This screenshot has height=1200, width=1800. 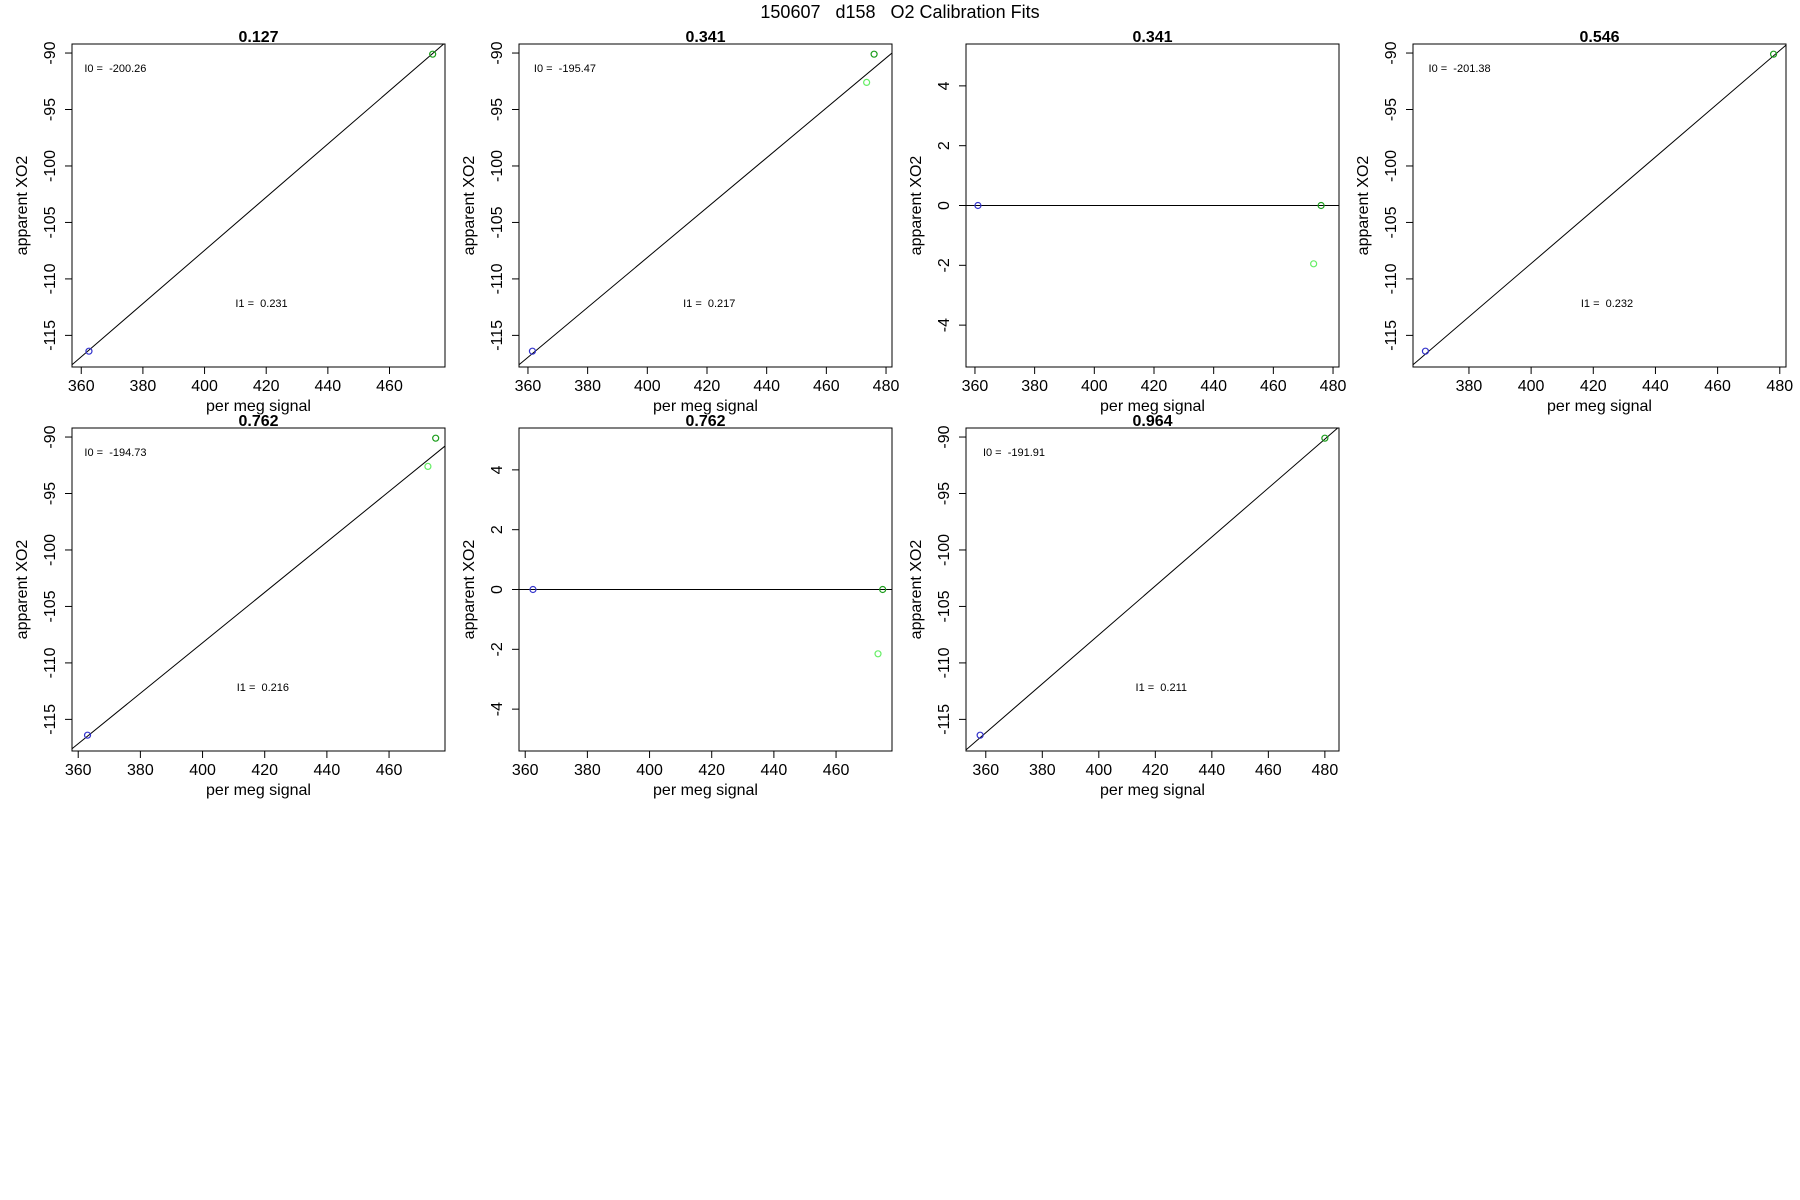 What do you see at coordinates (900, 12) in the screenshot?
I see `figure-title: 150607 d158 O2 Calibration Fits` at bounding box center [900, 12].